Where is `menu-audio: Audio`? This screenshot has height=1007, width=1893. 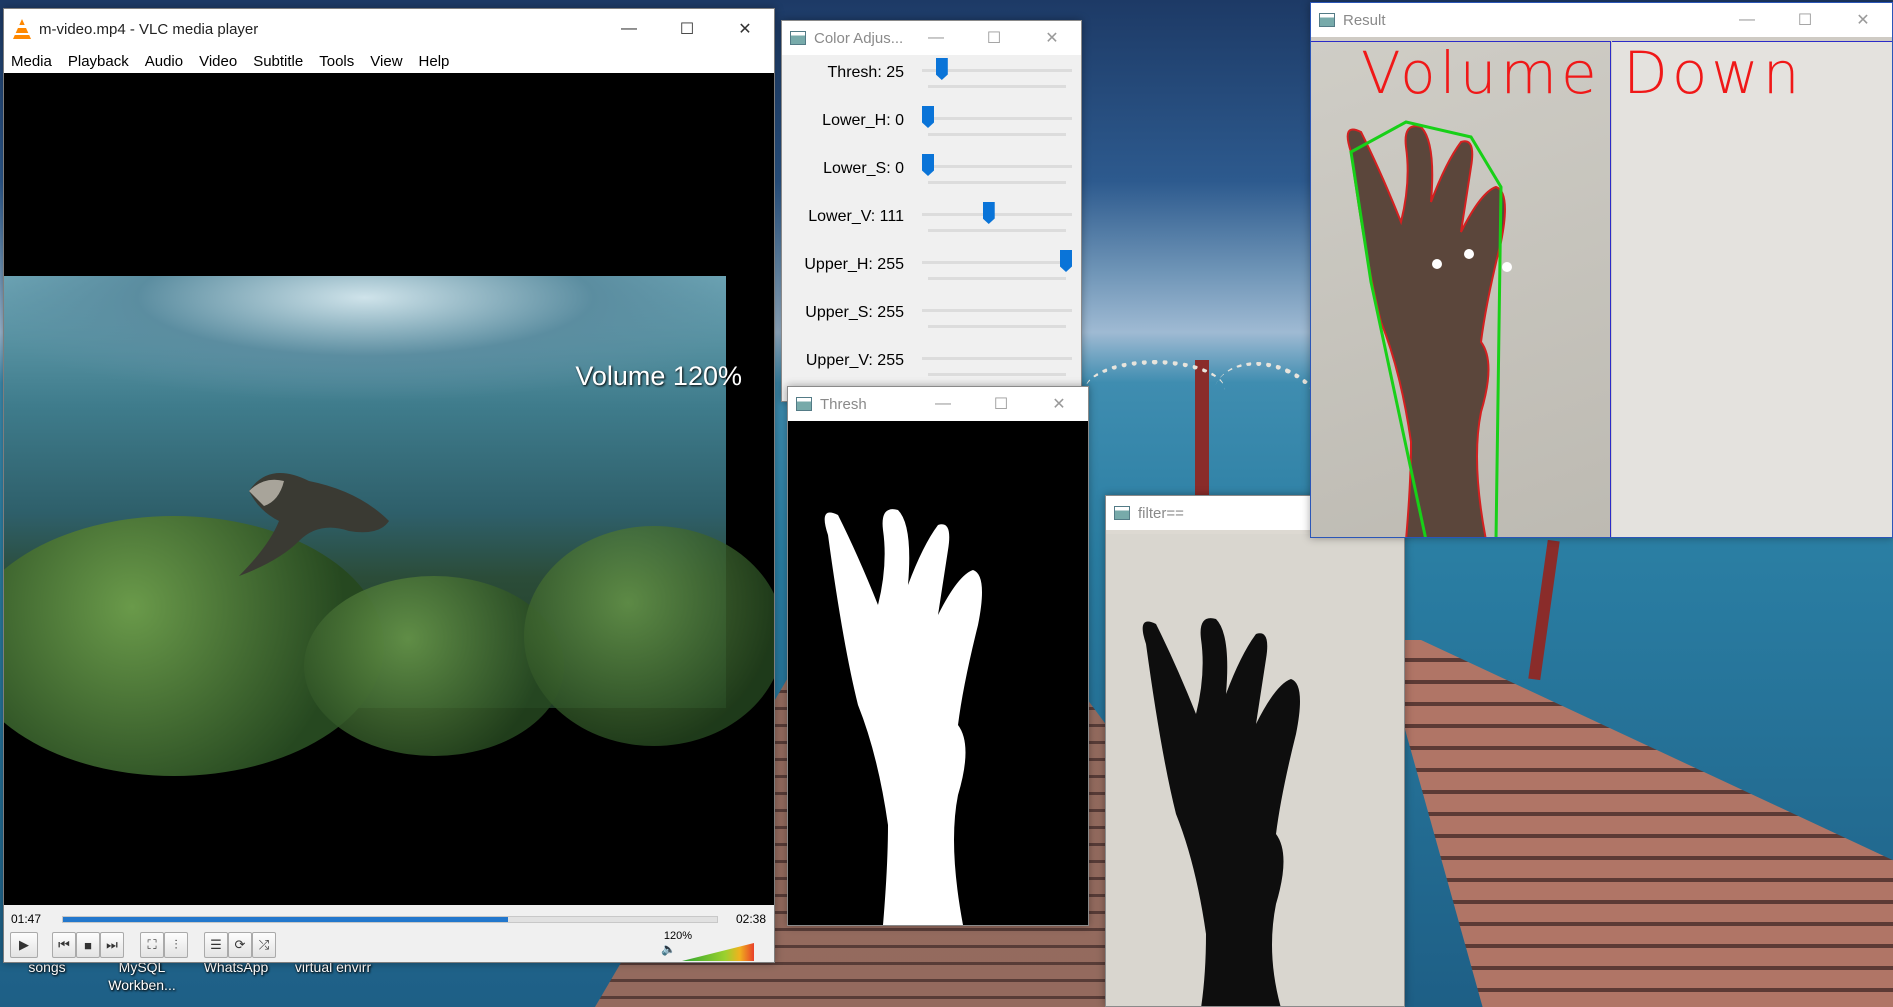 menu-audio: Audio is located at coordinates (164, 61).